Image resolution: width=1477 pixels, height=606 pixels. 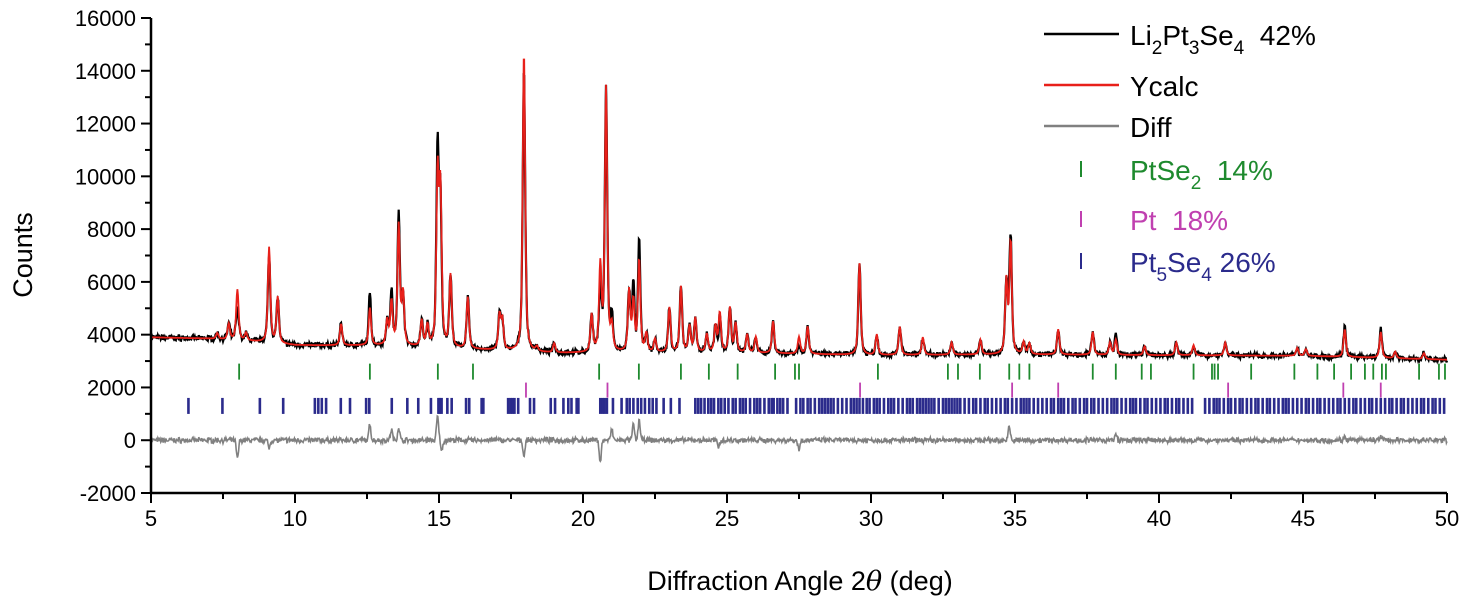 What do you see at coordinates (1151, 127) in the screenshot?
I see `legend-label-diff: Diff` at bounding box center [1151, 127].